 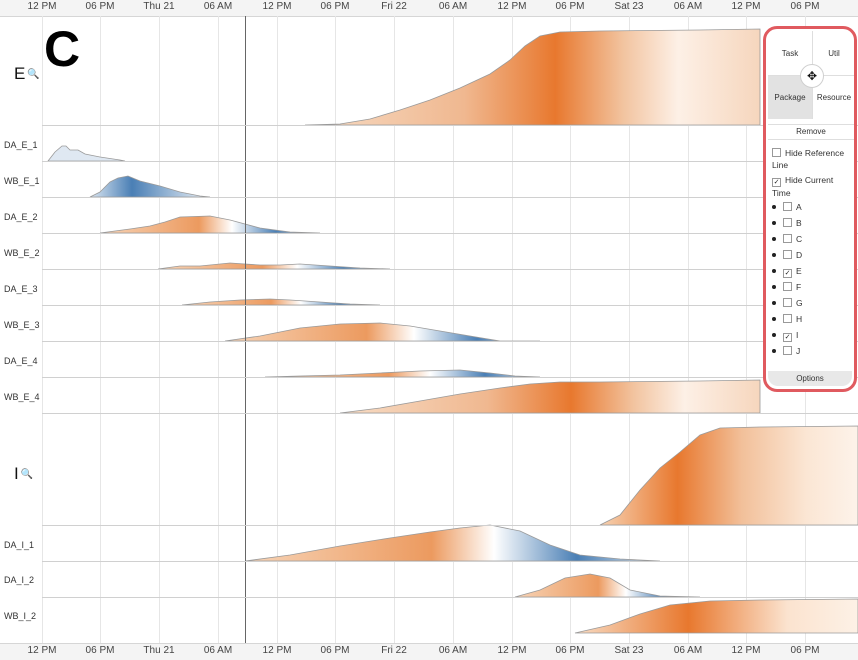 I want to click on hide-reference-line-option: Hide Reference Line, so click(x=812, y=159).